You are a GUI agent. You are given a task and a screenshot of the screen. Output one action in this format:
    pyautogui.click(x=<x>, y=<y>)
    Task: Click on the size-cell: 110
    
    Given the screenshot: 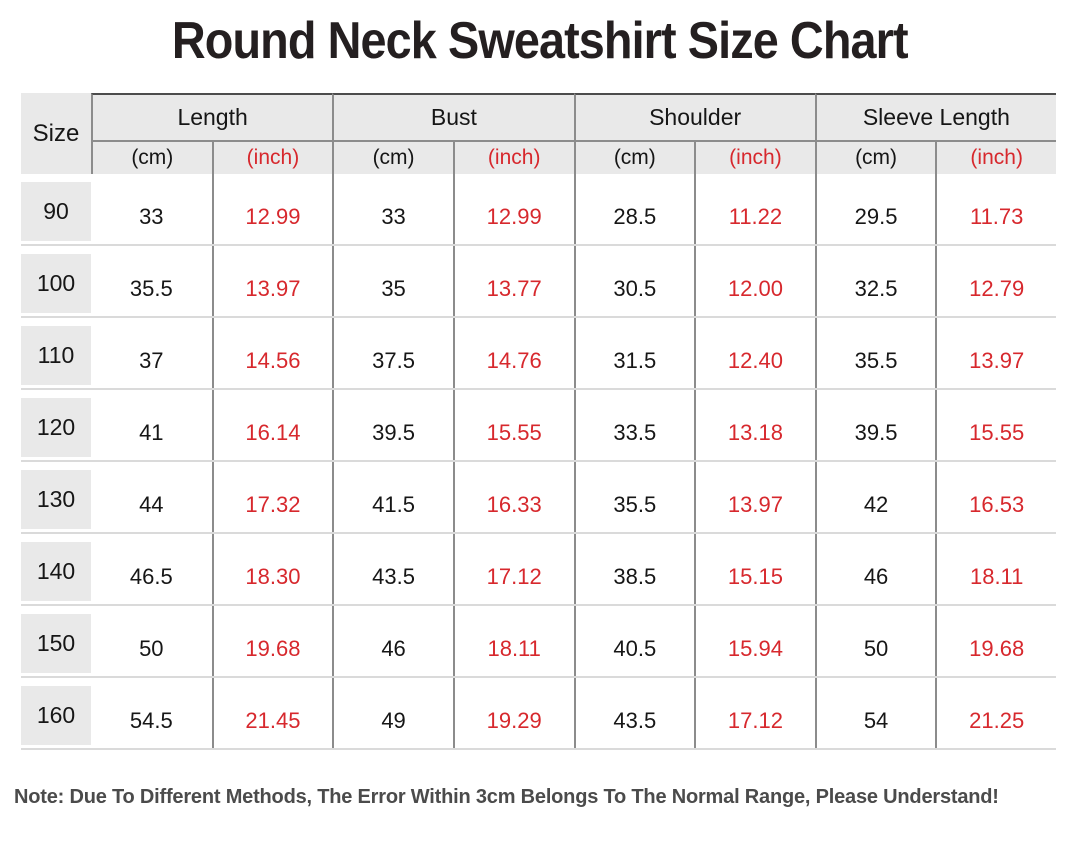 What is the action you would take?
    pyautogui.click(x=56, y=353)
    